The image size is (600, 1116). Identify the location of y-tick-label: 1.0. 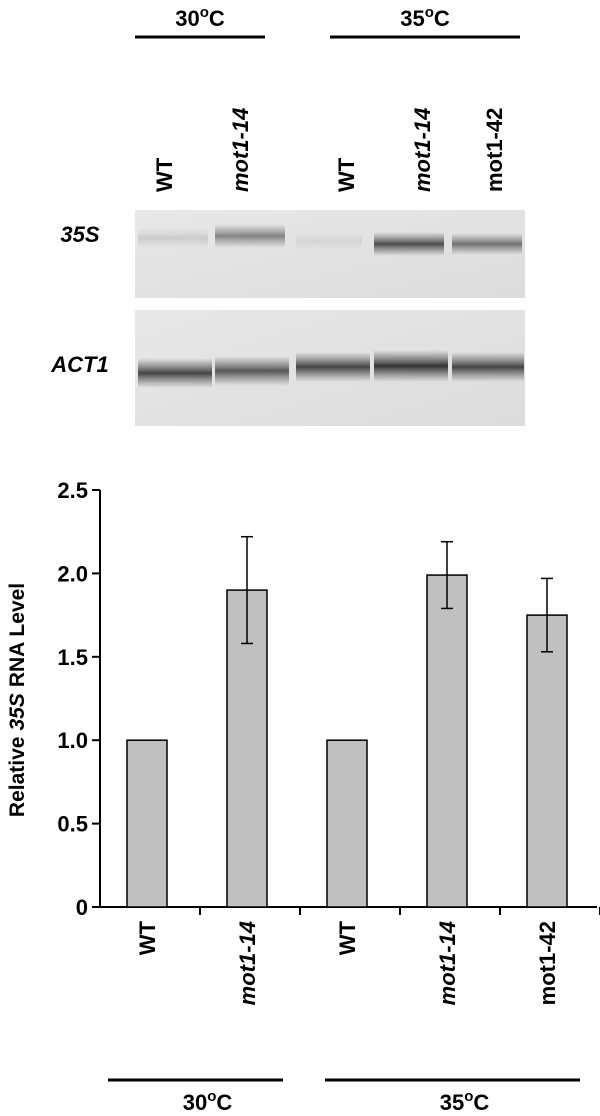
(72, 740).